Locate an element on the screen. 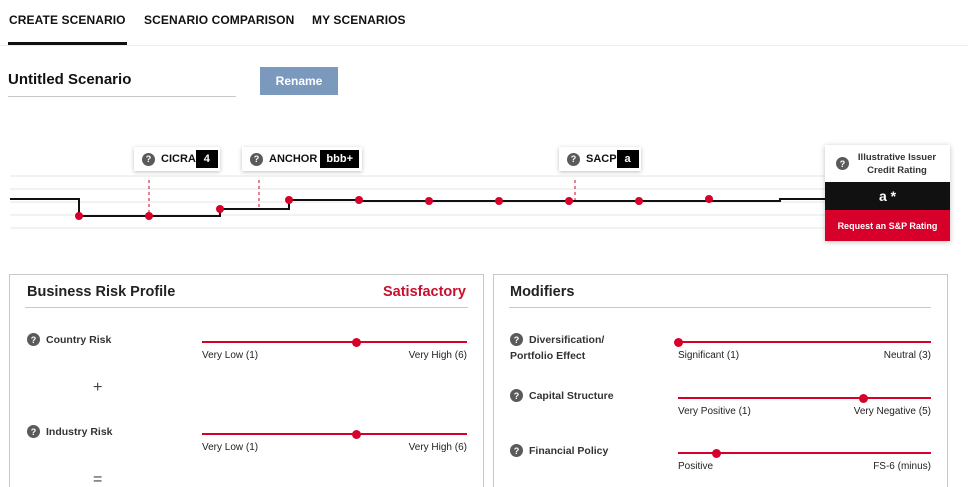  slider-max-label: Neutral (3) is located at coordinates (907, 355).